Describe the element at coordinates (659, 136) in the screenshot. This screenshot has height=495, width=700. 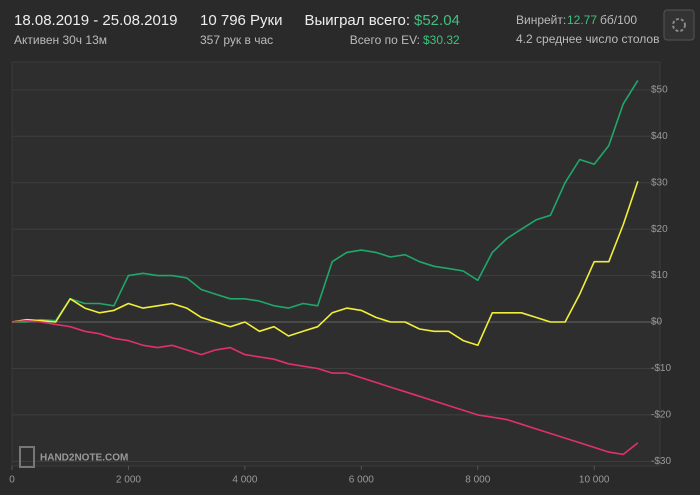
I see `y-tick-label: $40` at that location.